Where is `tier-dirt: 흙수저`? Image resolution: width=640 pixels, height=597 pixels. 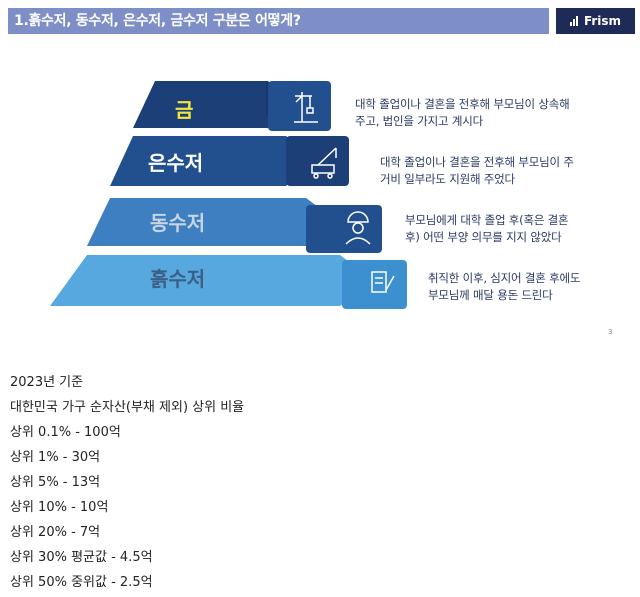 tier-dirt: 흙수저 is located at coordinates (228, 282).